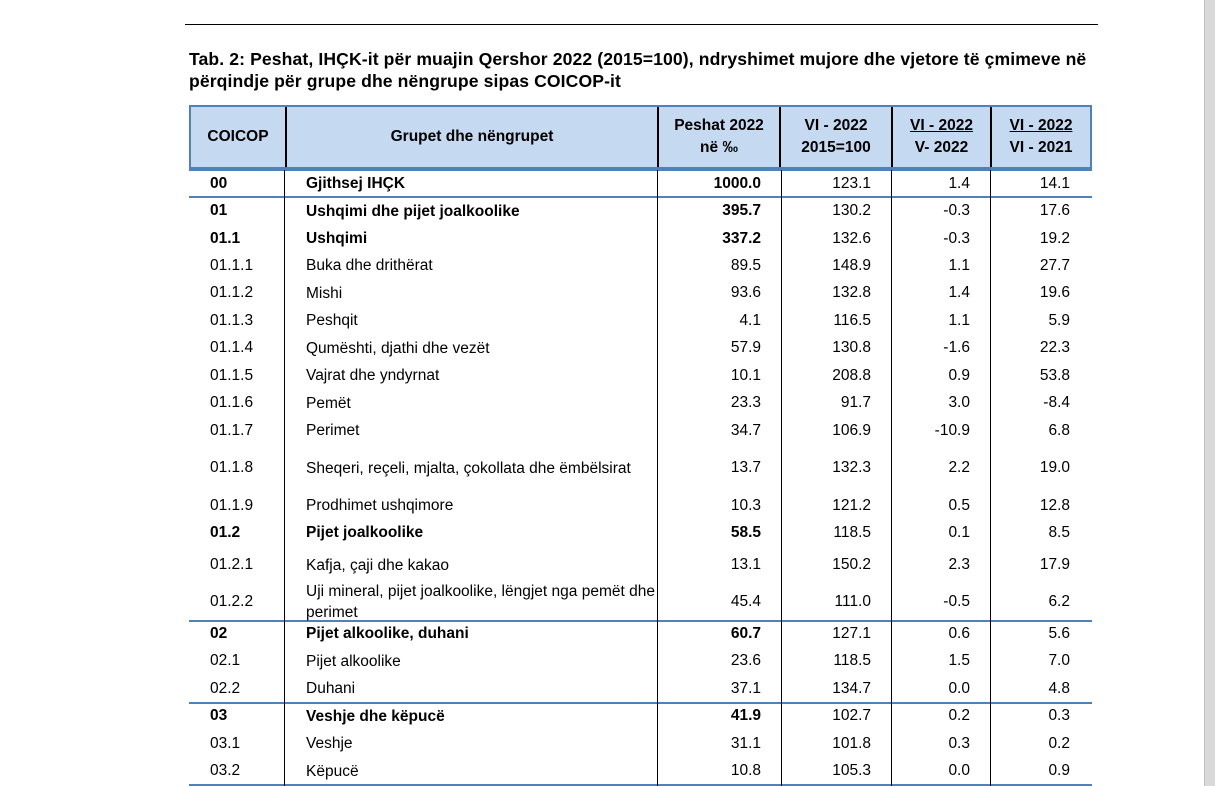  What do you see at coordinates (640, 716) in the screenshot?
I see `table-row: 03 Veshje dhe këpucë 41.9 102.7 0.2 0.3` at bounding box center [640, 716].